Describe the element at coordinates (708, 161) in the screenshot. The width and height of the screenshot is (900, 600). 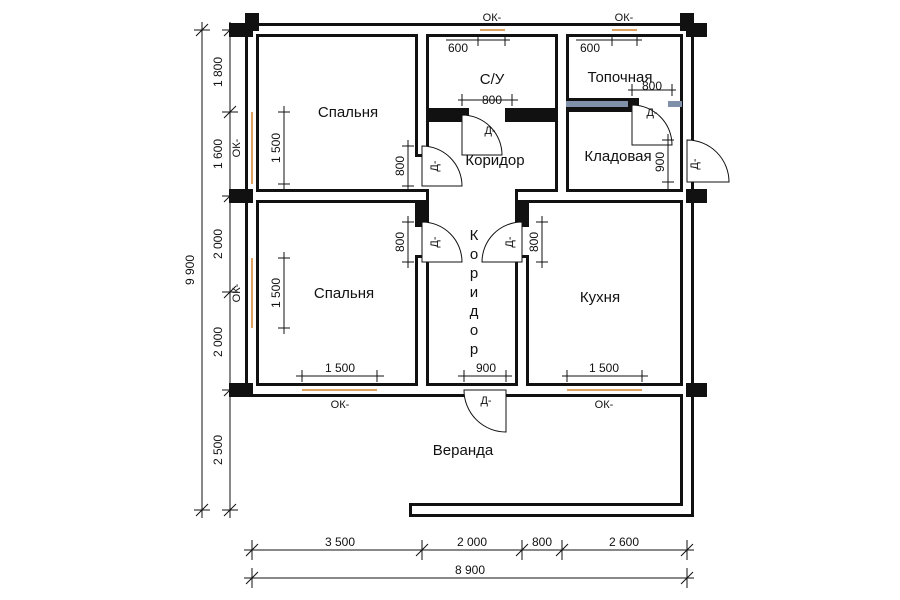
I see `pantry-door` at that location.